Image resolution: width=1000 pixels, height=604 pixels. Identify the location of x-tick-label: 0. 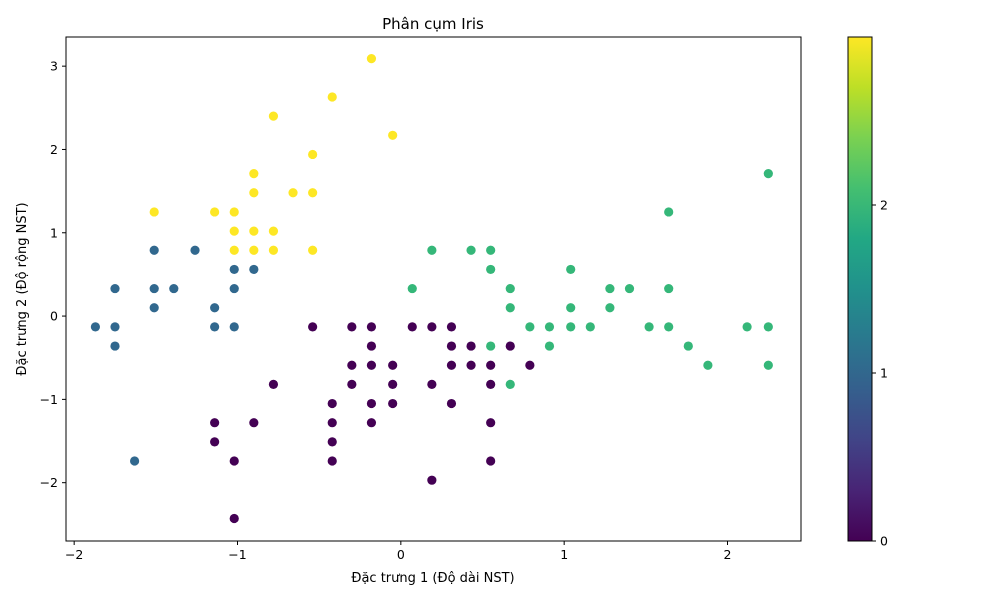
(401, 554).